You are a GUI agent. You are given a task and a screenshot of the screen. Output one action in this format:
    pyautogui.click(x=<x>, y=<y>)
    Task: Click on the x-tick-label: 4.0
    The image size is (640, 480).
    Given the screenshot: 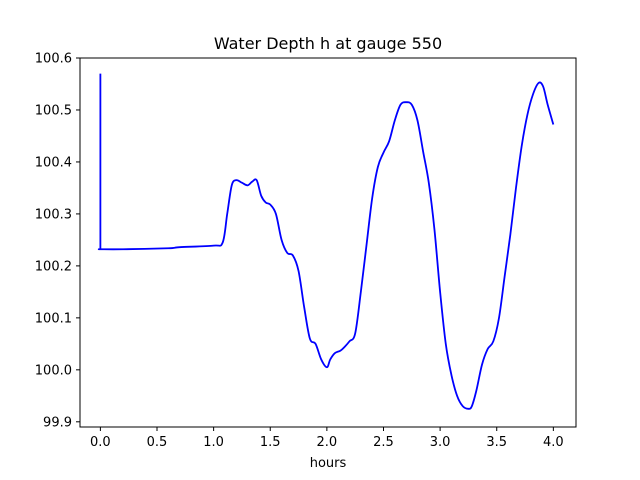 What is the action you would take?
    pyautogui.click(x=553, y=442)
    